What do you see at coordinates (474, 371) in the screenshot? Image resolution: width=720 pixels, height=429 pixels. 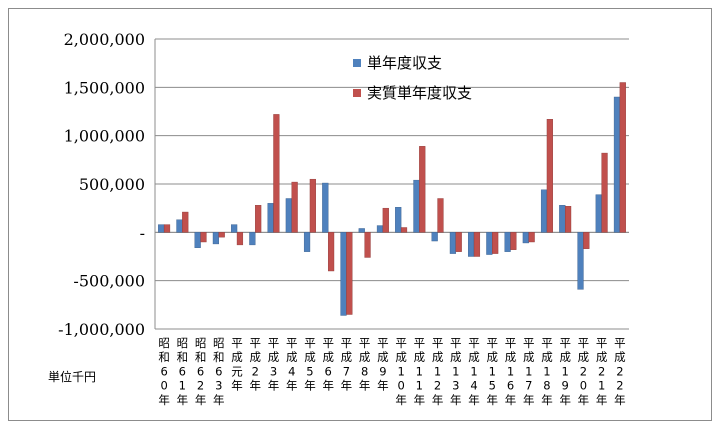 I see `x-tick-label: 平成 1 4 年` at bounding box center [474, 371].